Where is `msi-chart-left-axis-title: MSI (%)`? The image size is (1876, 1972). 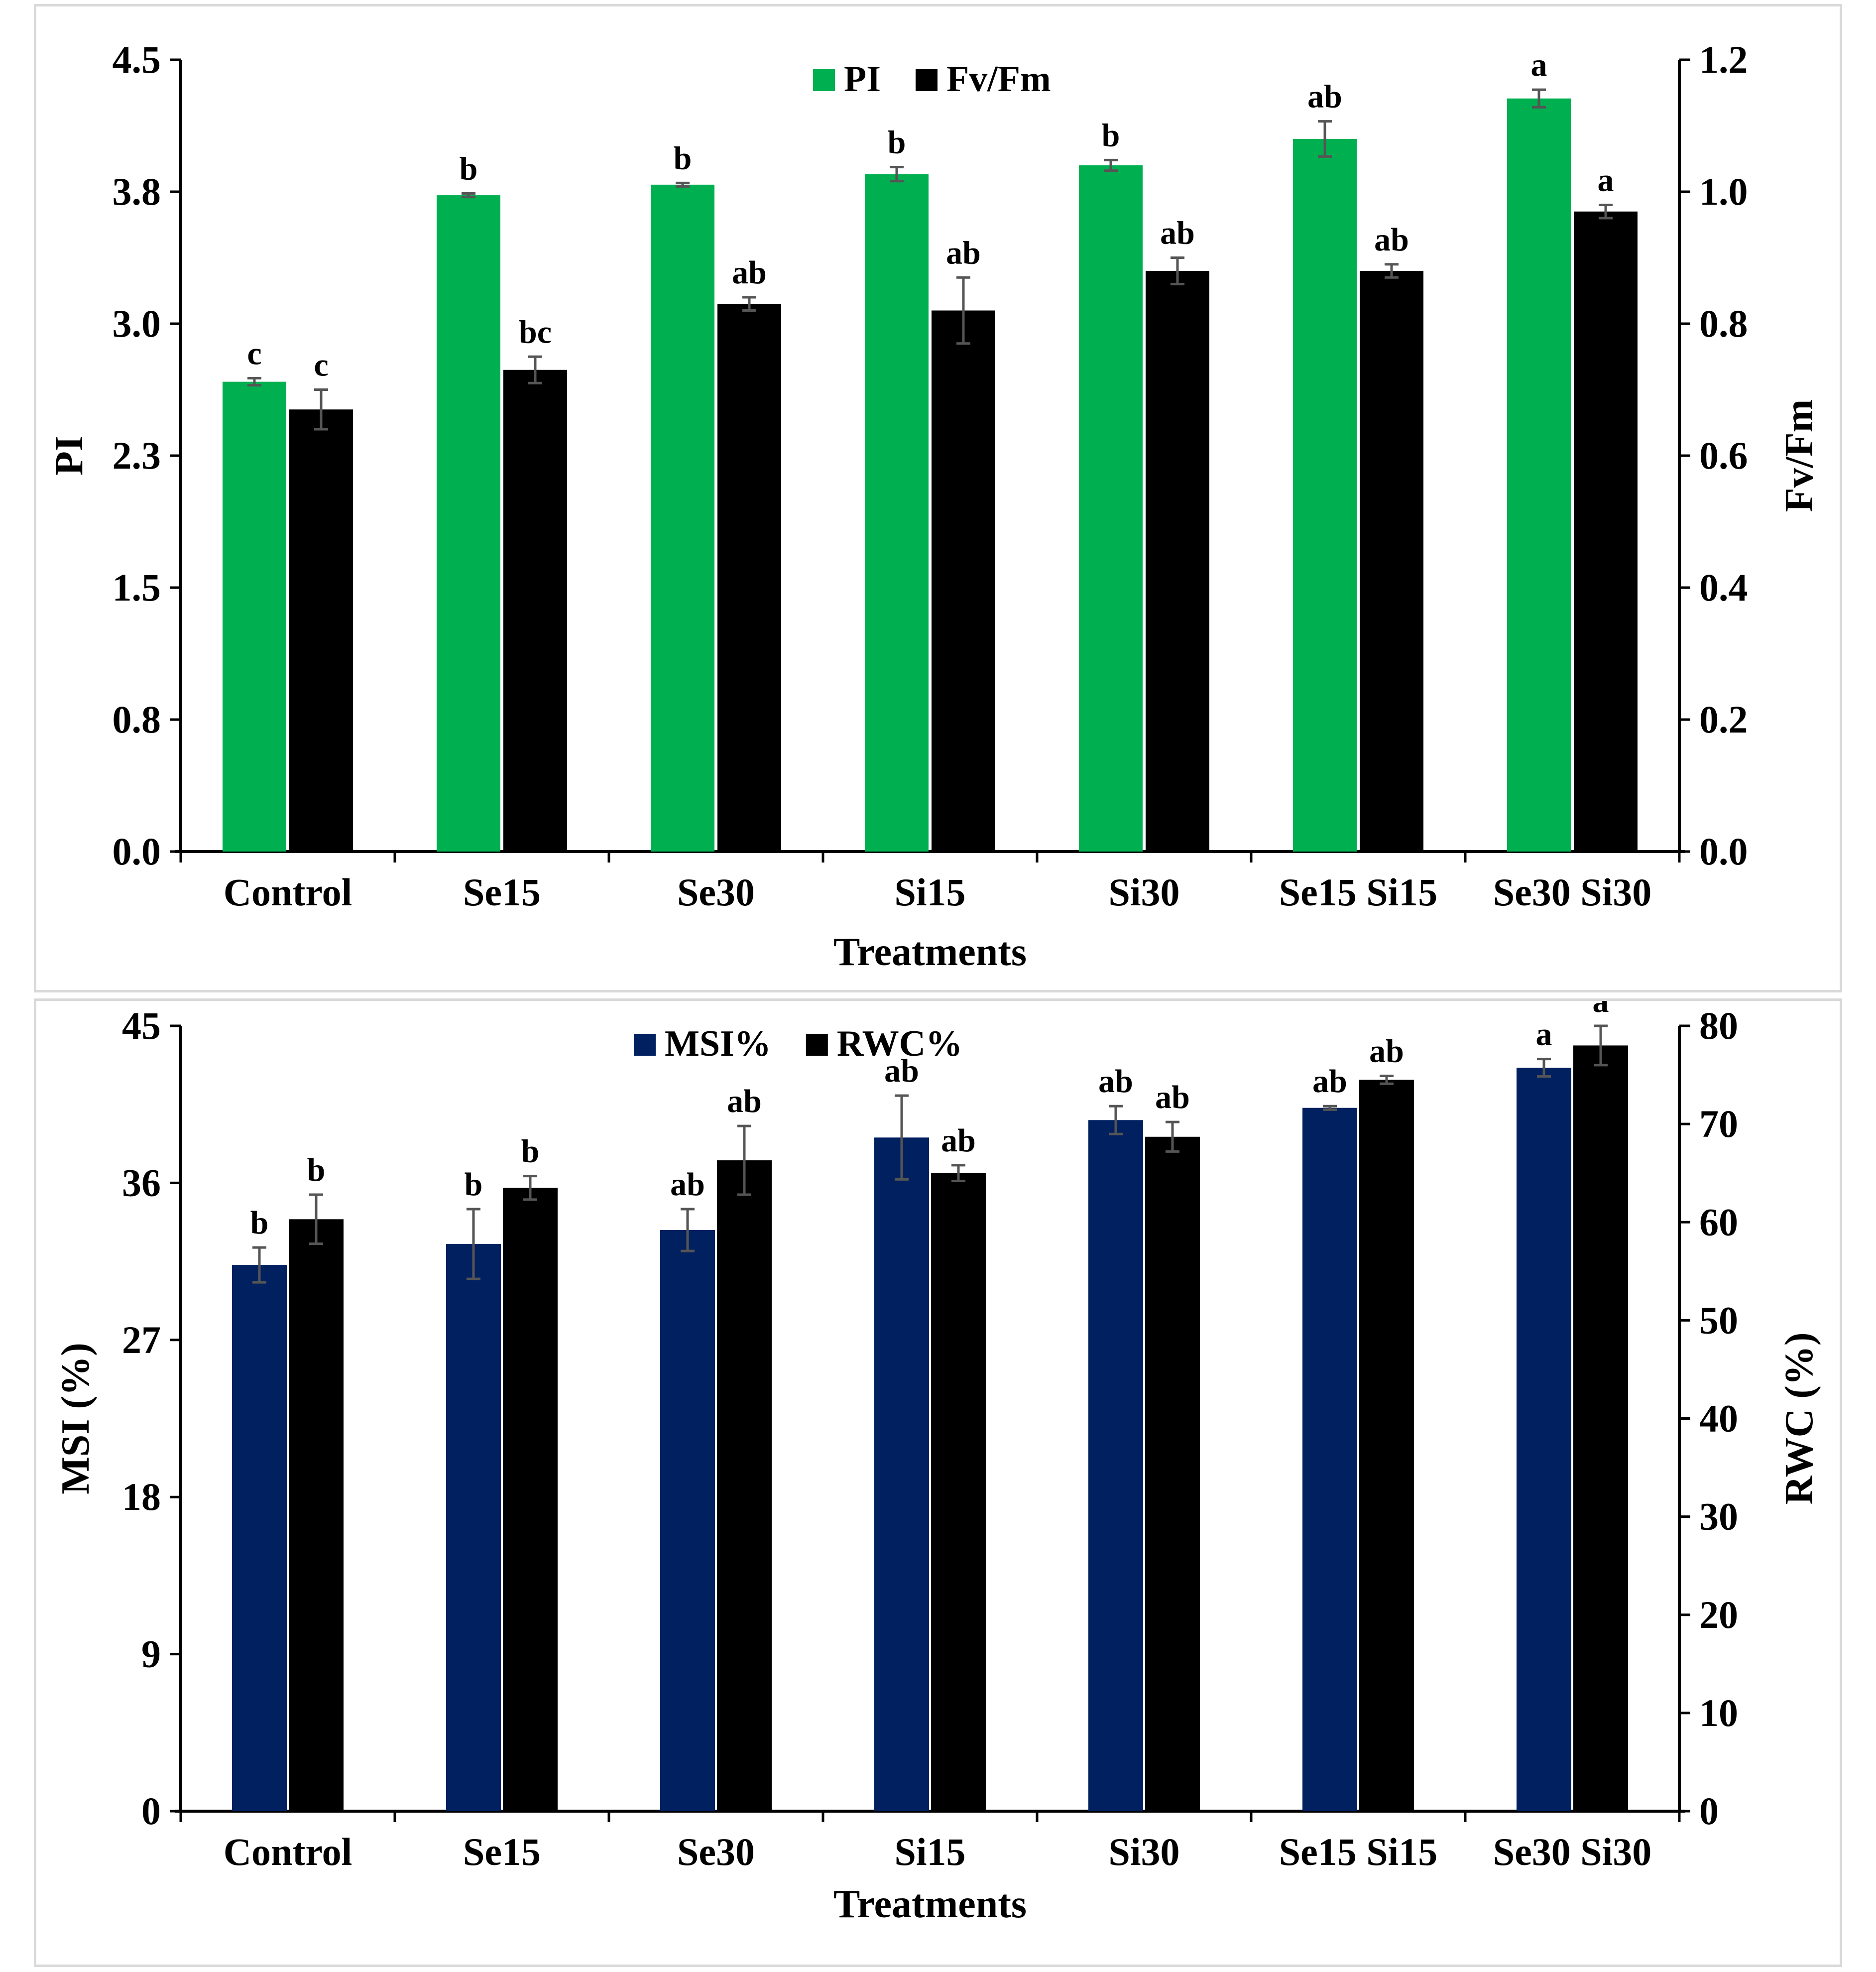 msi-chart-left-axis-title: MSI (%) is located at coordinates (76, 1418).